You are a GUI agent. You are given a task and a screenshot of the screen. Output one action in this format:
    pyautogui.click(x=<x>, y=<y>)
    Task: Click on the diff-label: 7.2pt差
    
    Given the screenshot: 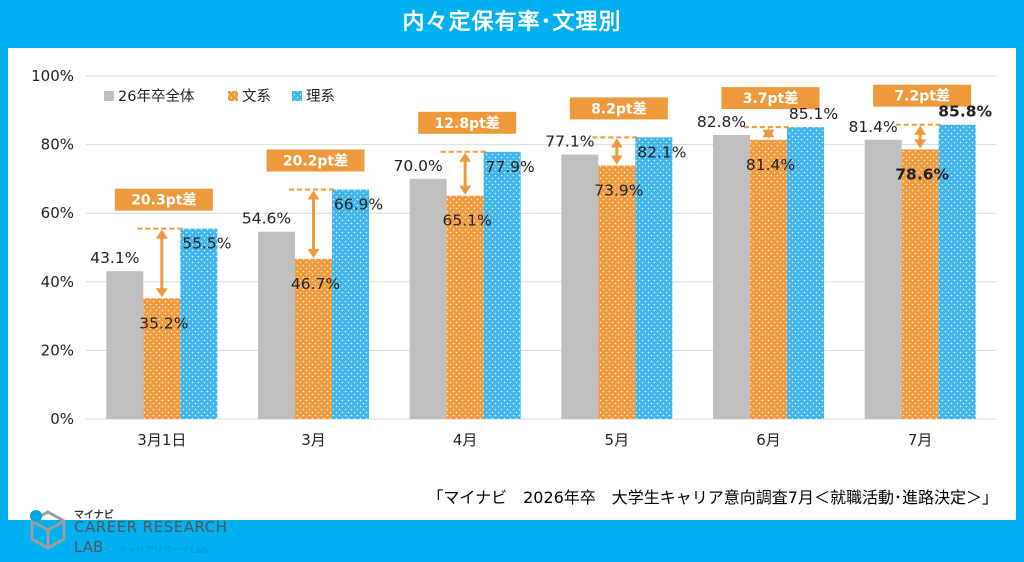 What is the action you would take?
    pyautogui.click(x=922, y=96)
    